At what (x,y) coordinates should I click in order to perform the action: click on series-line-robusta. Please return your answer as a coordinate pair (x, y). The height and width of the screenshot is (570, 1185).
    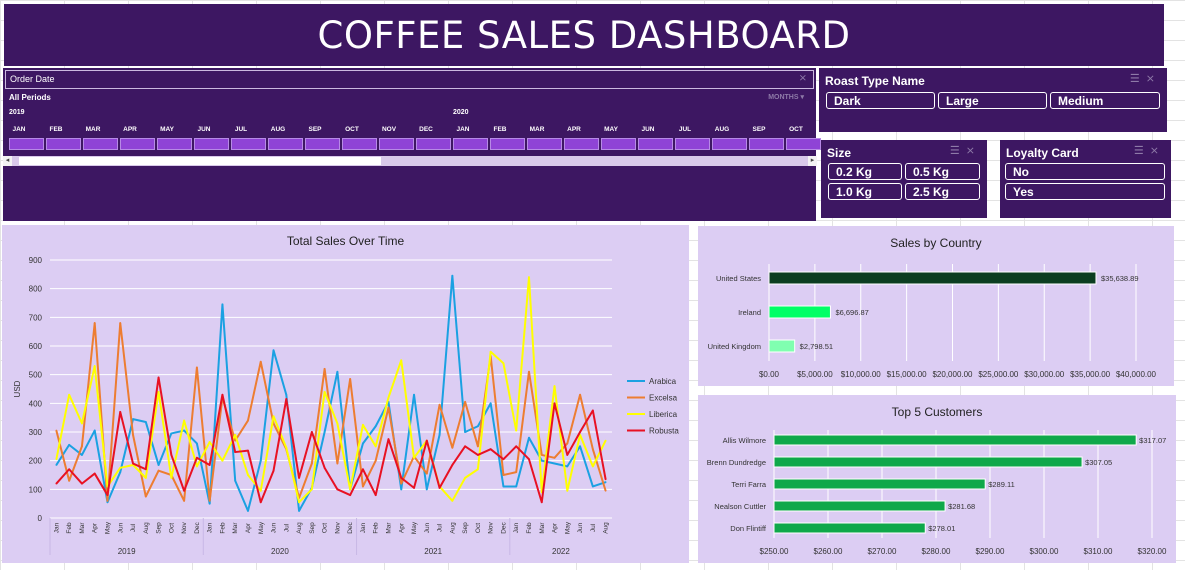
    Looking at the image, I should click on (331, 440).